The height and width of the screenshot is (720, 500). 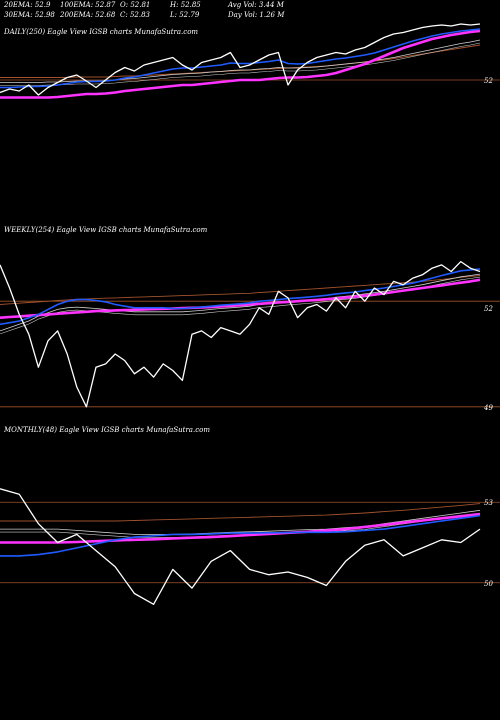 I want to click on header-200ema: 200EMA: 52.68, so click(x=87, y=15).